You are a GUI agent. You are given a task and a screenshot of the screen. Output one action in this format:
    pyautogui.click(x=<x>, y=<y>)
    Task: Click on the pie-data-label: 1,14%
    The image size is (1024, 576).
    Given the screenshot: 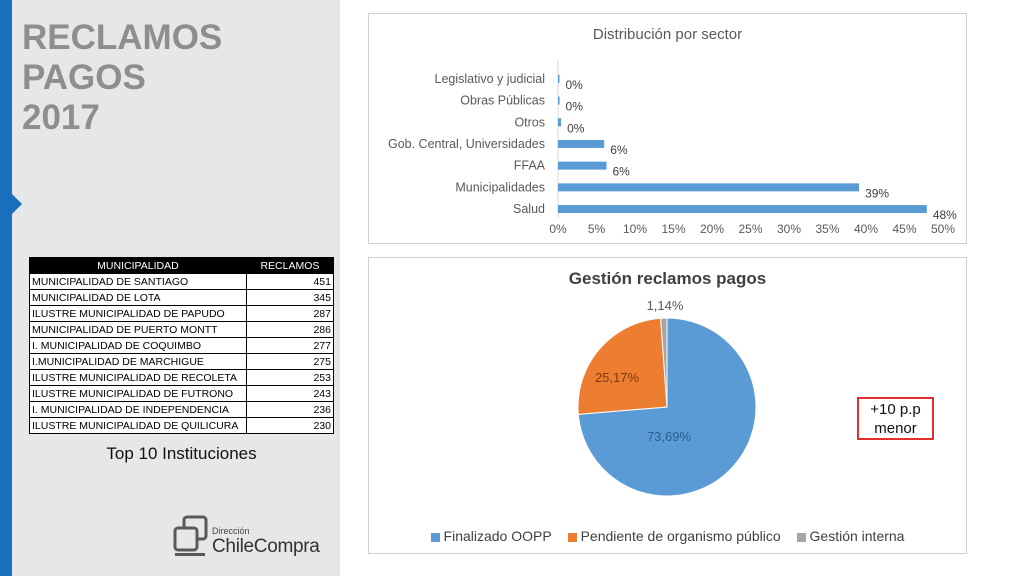 What is the action you would take?
    pyautogui.click(x=665, y=305)
    